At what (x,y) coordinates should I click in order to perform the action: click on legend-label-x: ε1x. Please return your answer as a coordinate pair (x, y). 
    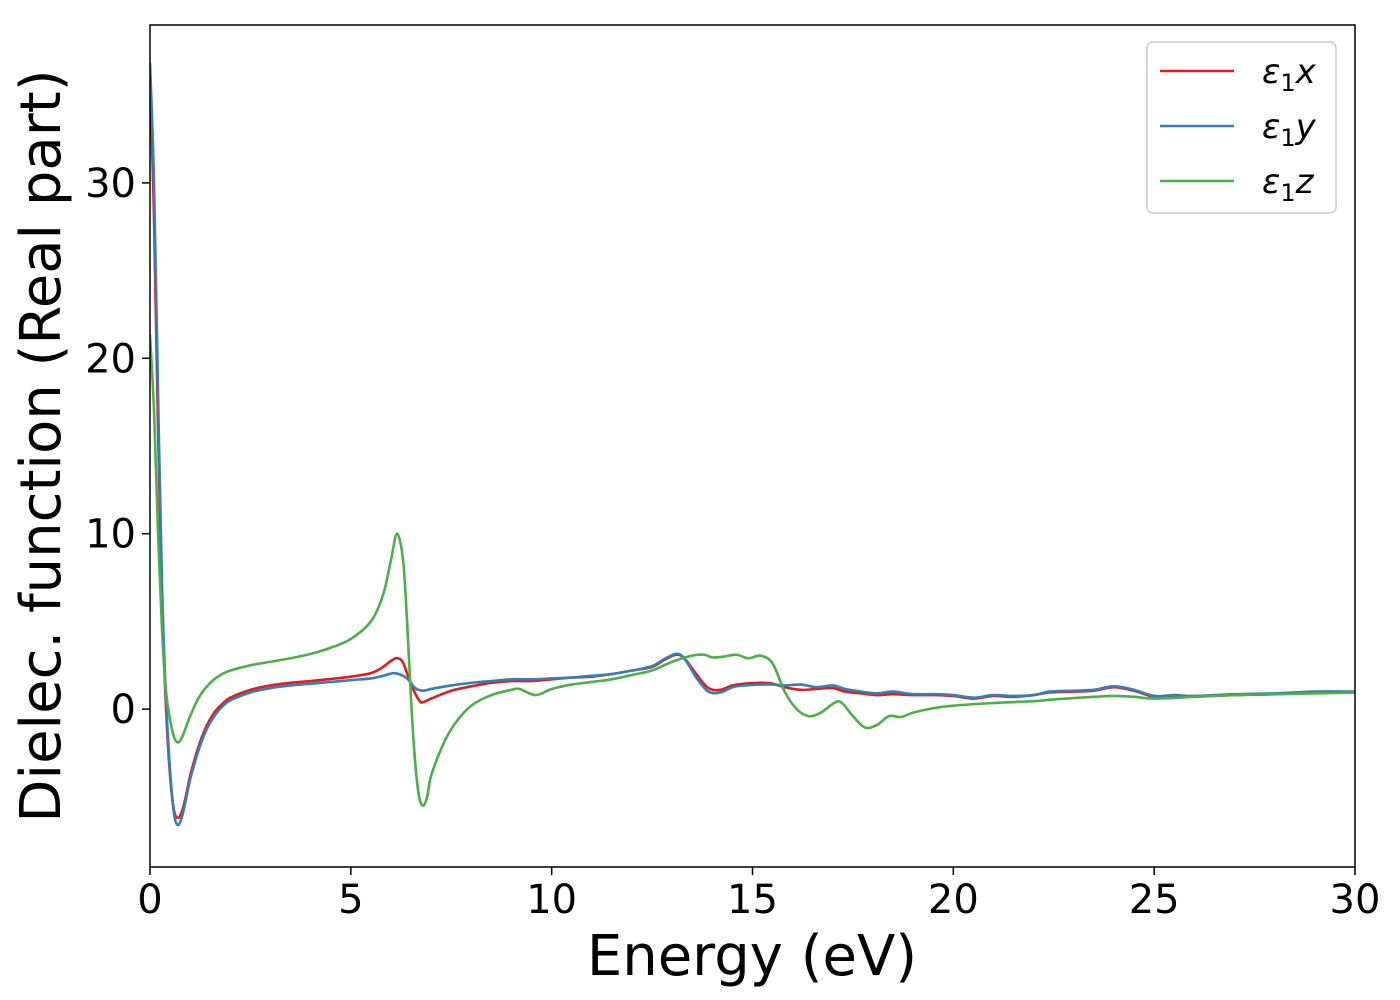
    Looking at the image, I should click on (1289, 74).